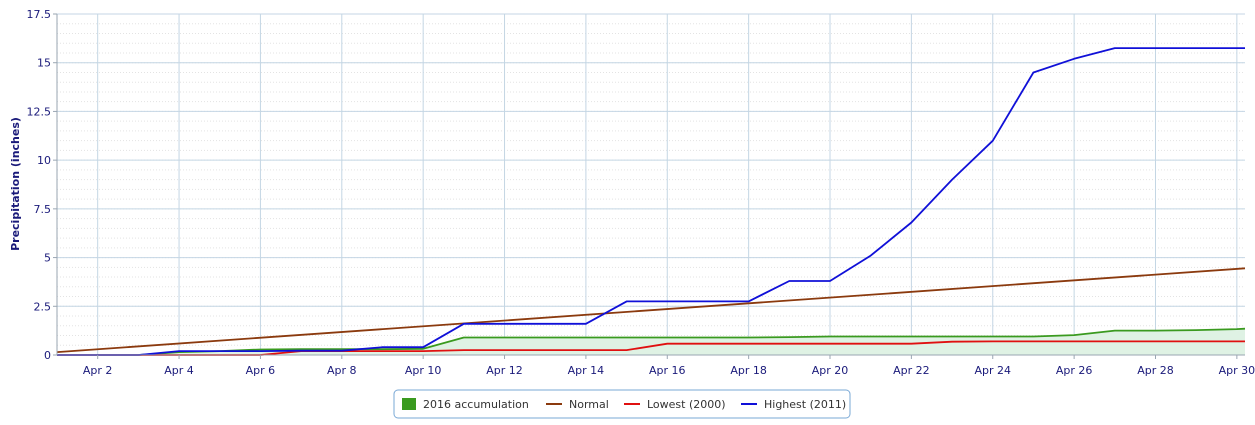  I want to click on x-tick-label: Apr 6, so click(261, 370).